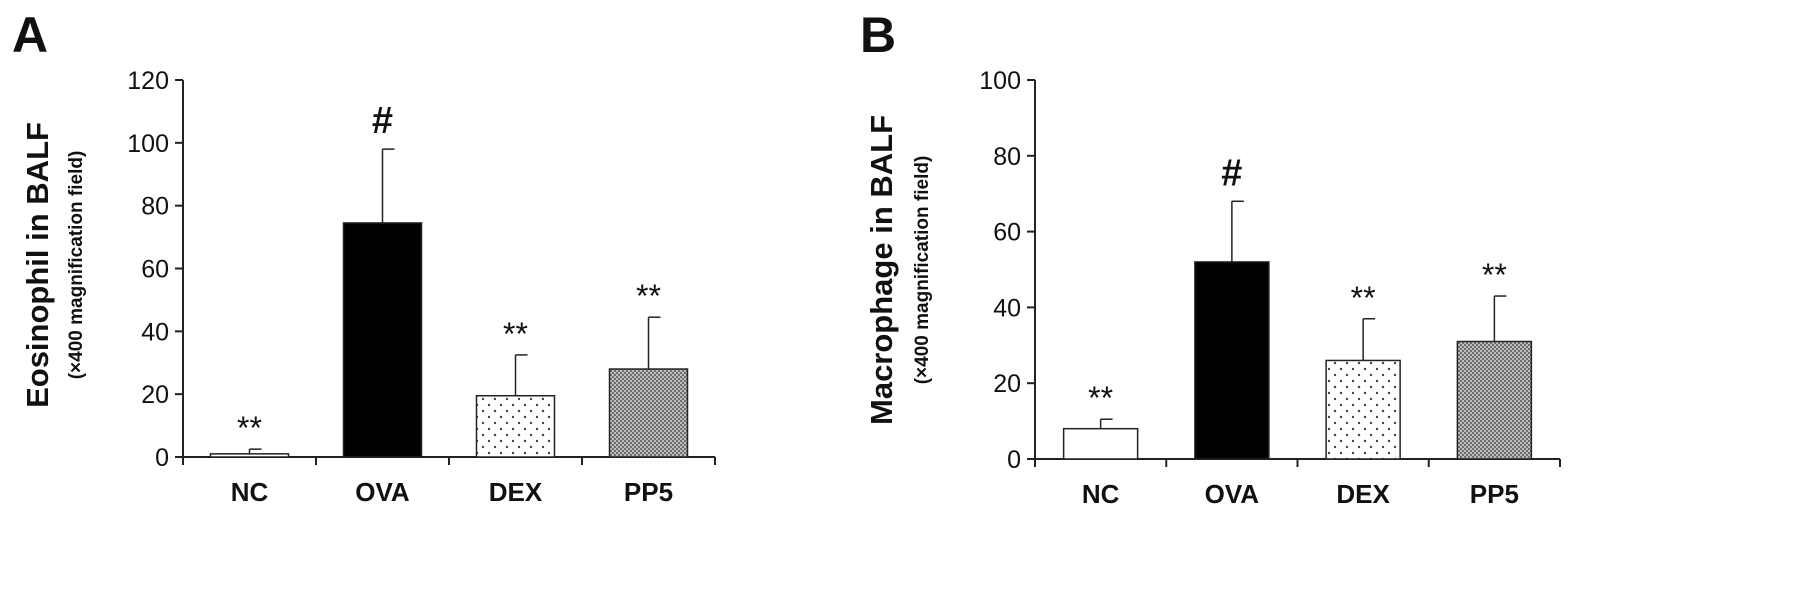 The height and width of the screenshot is (595, 1795). Describe the element at coordinates (148, 81) in the screenshot. I see `y-tick-label: 120` at that location.